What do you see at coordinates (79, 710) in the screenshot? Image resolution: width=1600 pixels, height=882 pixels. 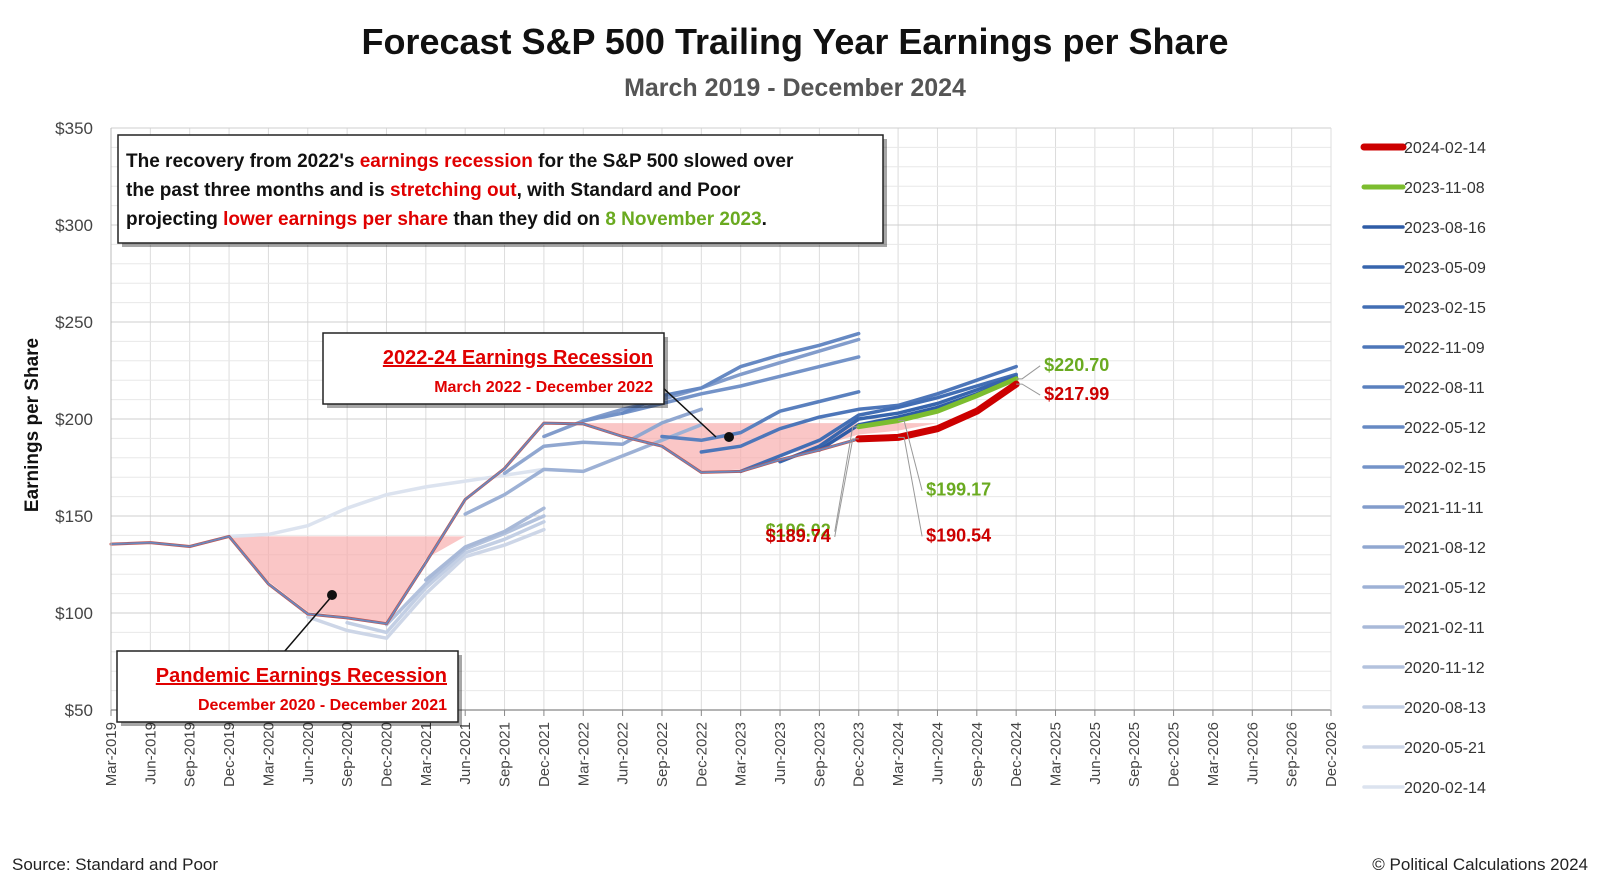 I see `y-tick-label: $50` at bounding box center [79, 710].